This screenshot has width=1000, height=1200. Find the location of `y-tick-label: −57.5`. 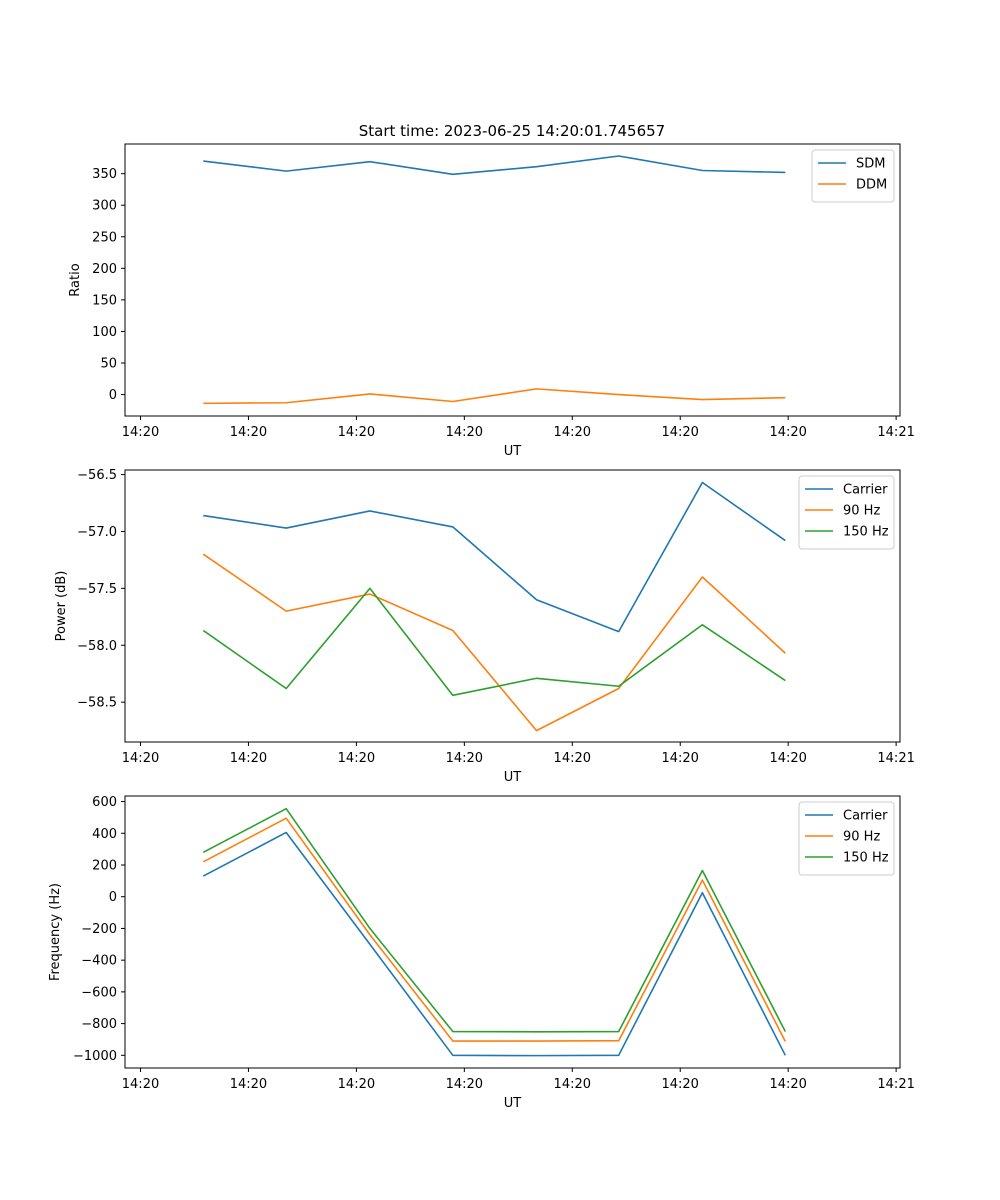

y-tick-label: −57.5 is located at coordinates (97, 589).